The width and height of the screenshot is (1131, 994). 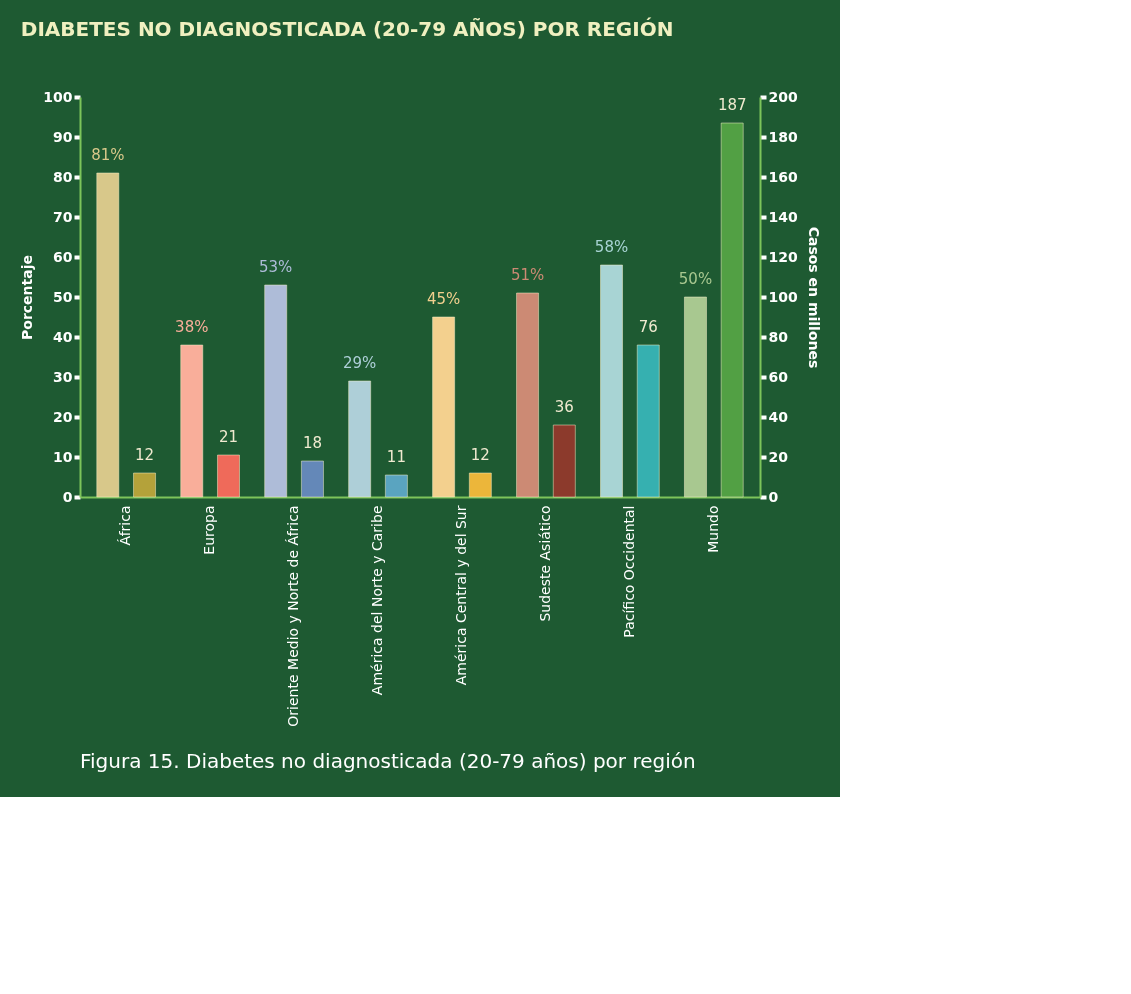 What do you see at coordinates (27, 297) in the screenshot?
I see `y-axis-title: Porcentaje` at bounding box center [27, 297].